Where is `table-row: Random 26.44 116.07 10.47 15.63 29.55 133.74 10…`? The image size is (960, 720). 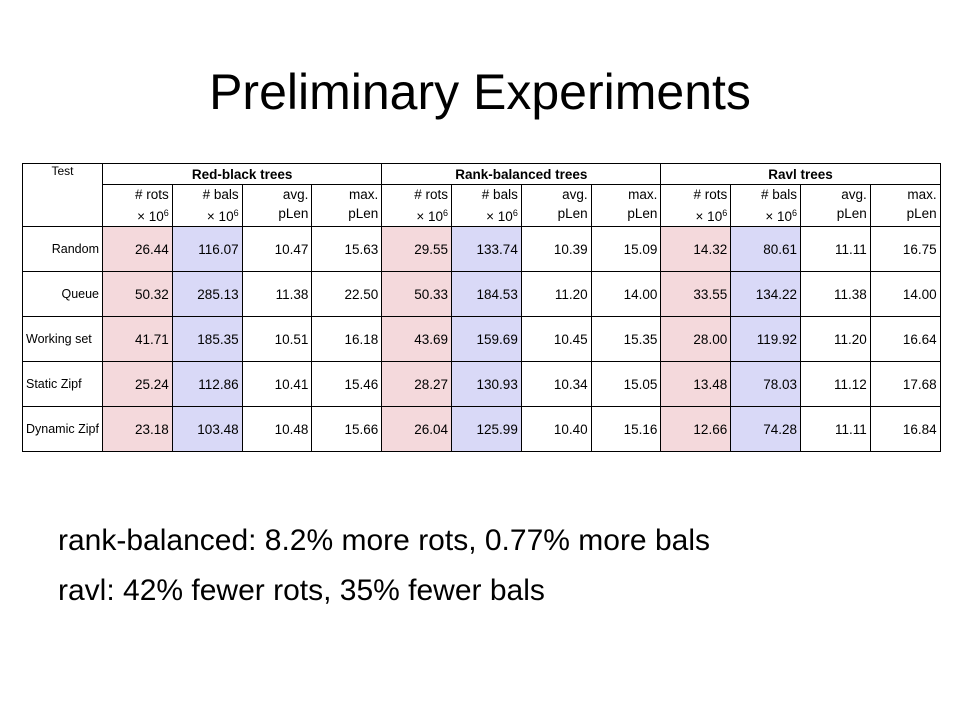 table-row: Random 26.44 116.07 10.47 15.63 29.55 133.74 10… is located at coordinates (481, 249).